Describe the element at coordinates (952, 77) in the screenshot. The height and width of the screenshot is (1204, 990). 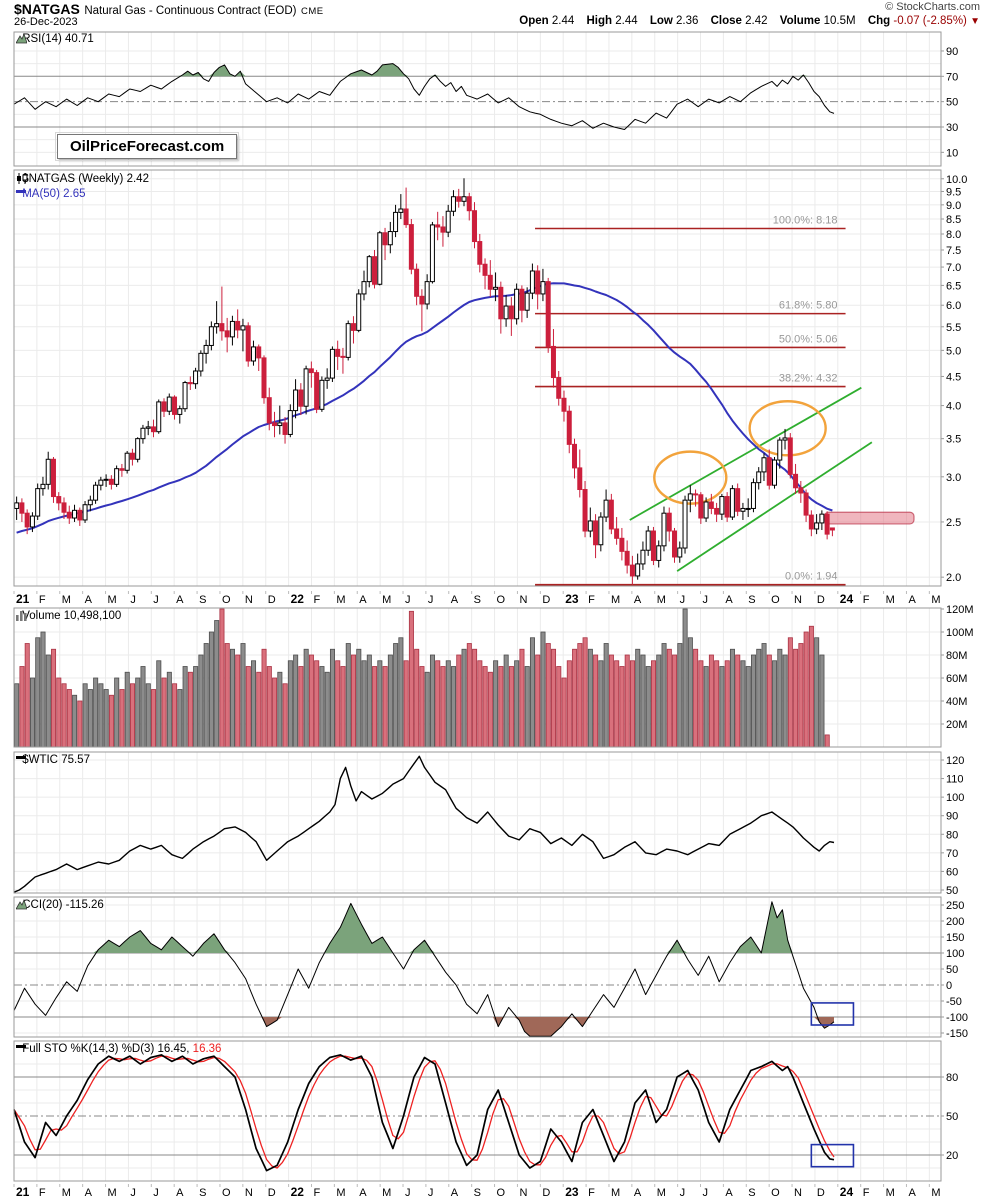
I see `svg-text: 70` at that location.